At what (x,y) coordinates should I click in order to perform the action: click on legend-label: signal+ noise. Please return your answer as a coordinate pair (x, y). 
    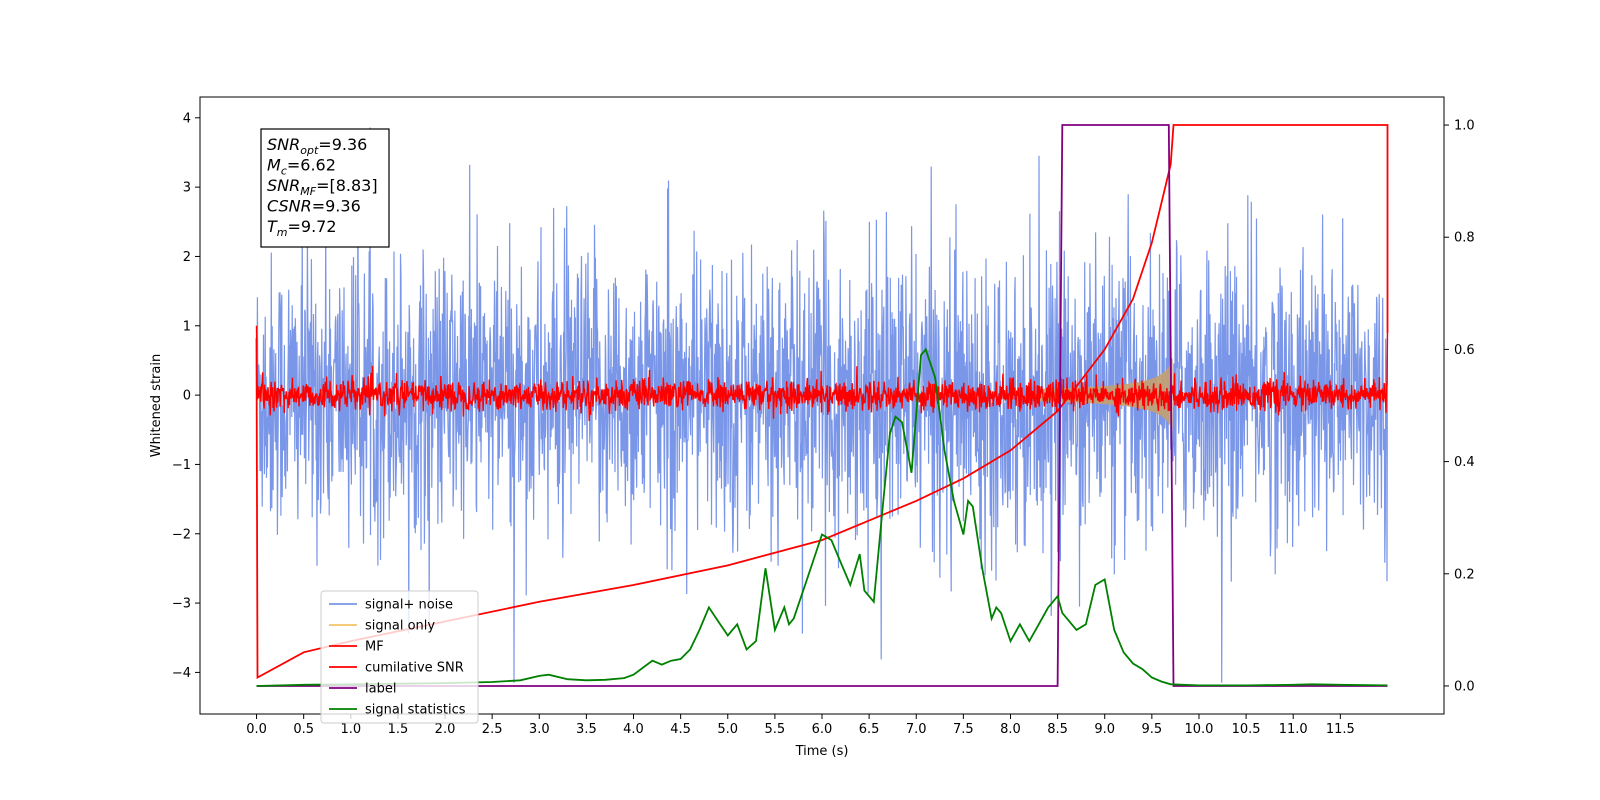
    Looking at the image, I should click on (409, 605).